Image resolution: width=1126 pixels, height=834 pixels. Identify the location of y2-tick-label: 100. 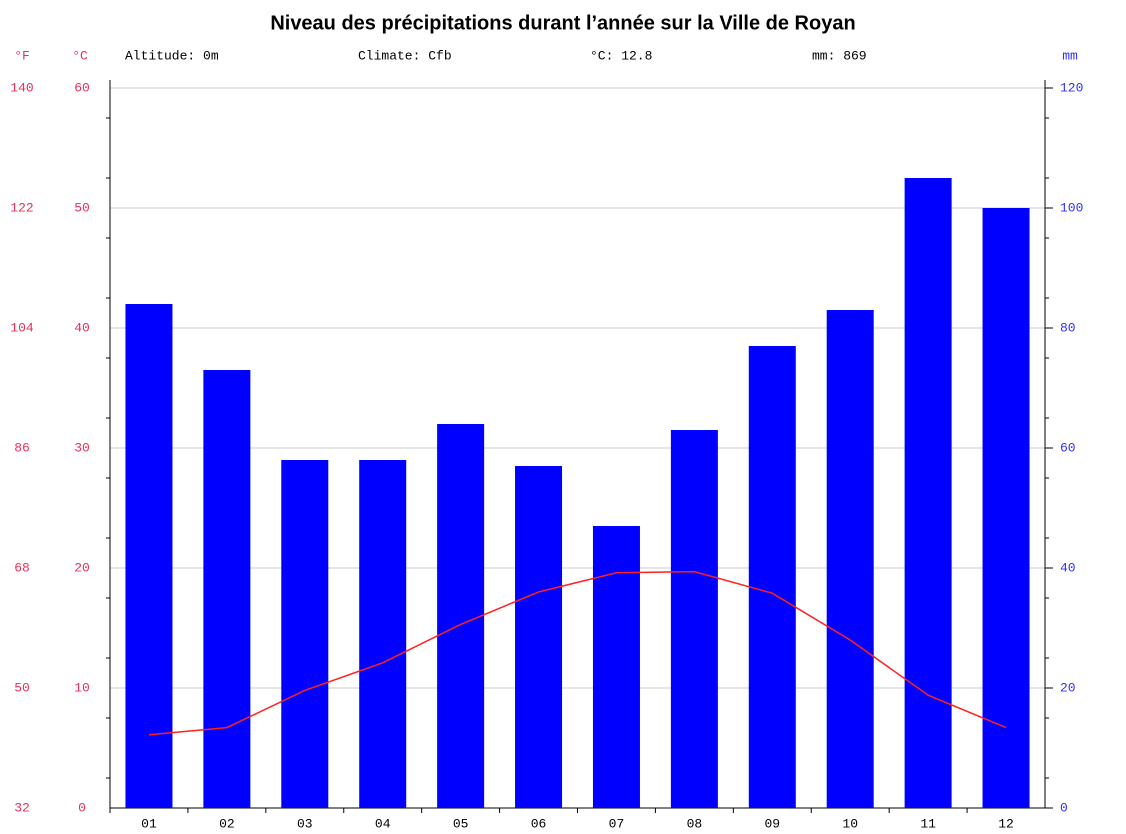
(1071, 207).